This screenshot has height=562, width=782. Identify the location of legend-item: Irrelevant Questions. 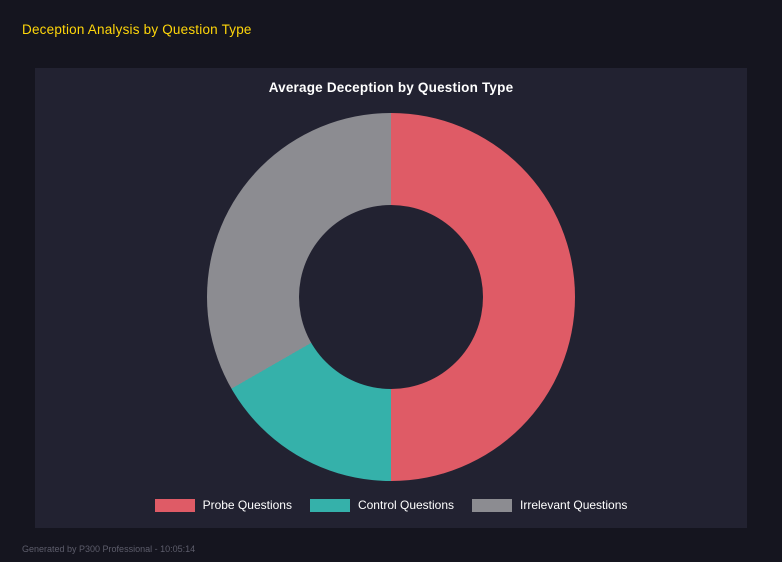
(549, 505).